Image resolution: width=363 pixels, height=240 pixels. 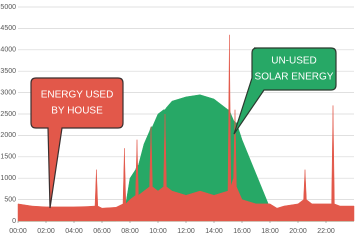 What do you see at coordinates (214, 231) in the screenshot?
I see `x-tick-label: 14:00` at bounding box center [214, 231].